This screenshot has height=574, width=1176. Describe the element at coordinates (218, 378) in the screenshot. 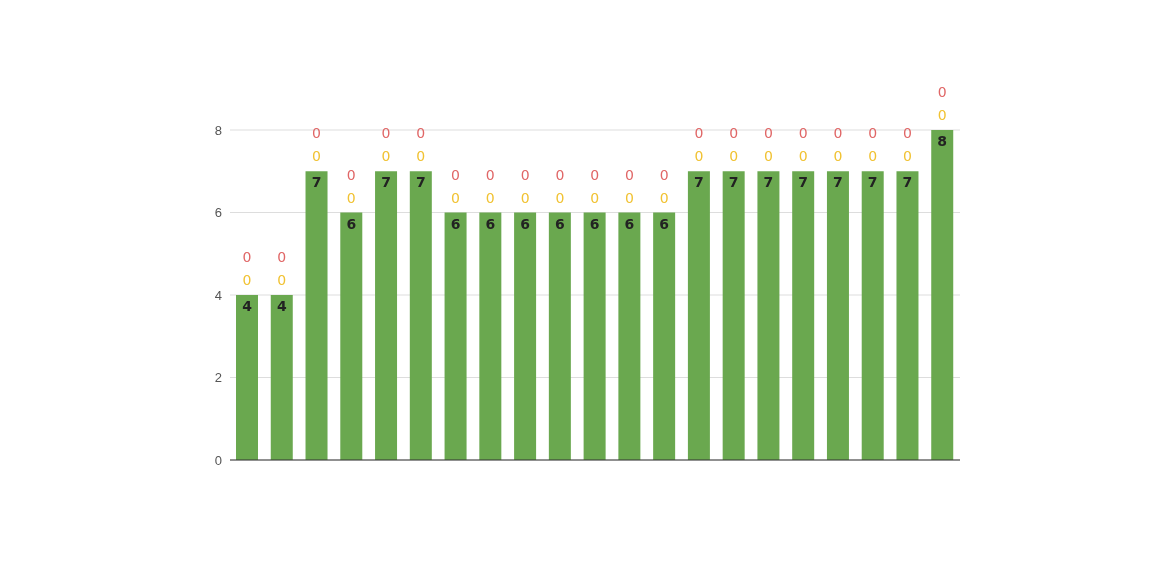

I see `y-tick-label: 2` at that location.